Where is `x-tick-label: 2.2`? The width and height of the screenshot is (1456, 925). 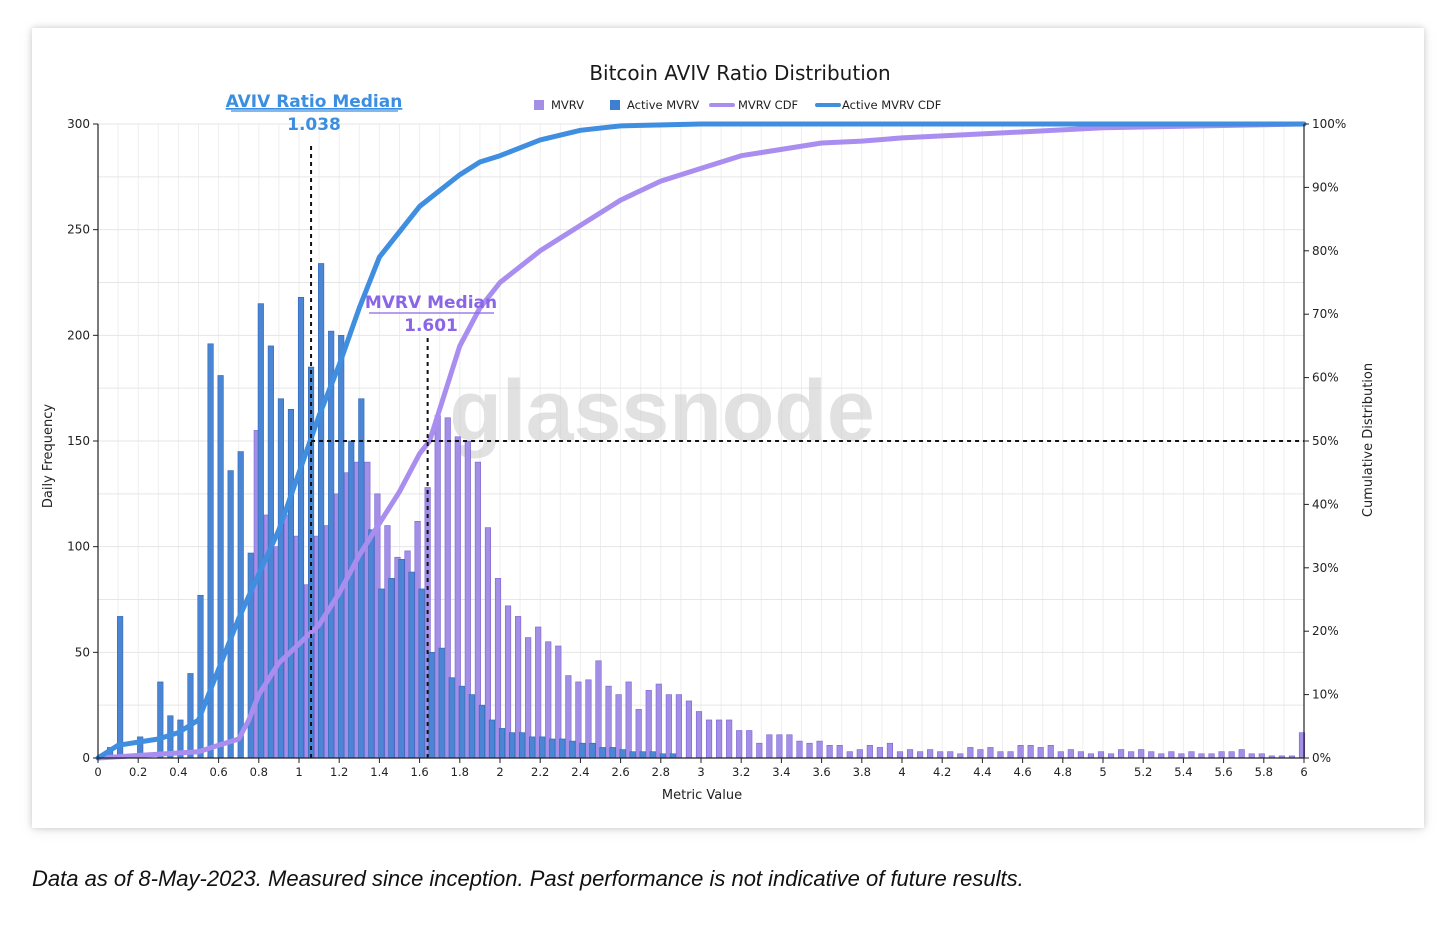 x-tick-label: 2.2 is located at coordinates (540, 772).